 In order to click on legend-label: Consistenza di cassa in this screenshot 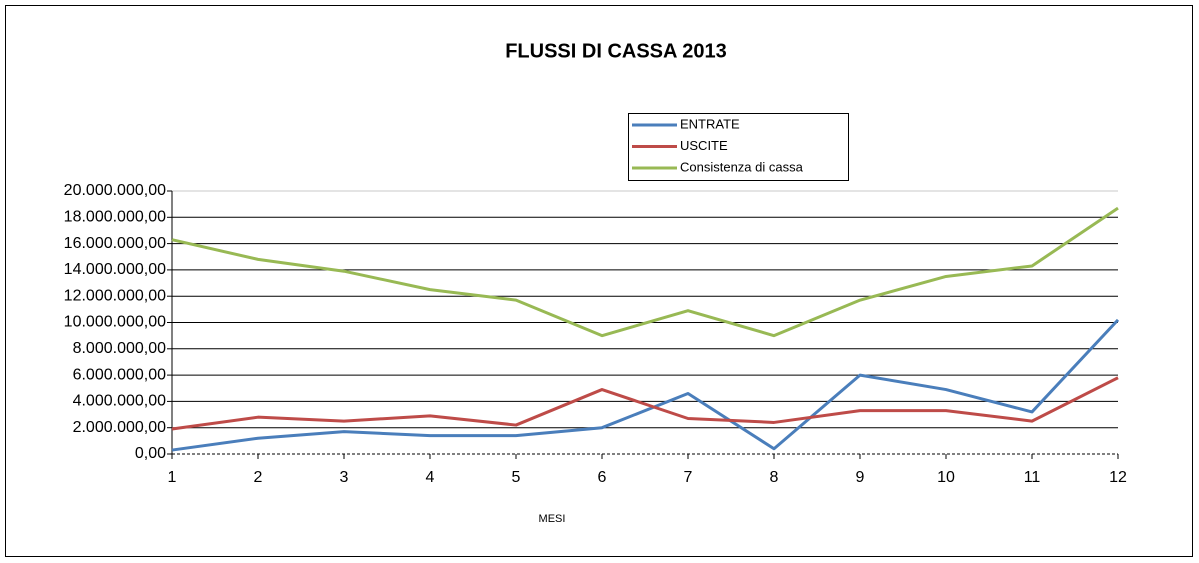, I will do `click(742, 166)`.